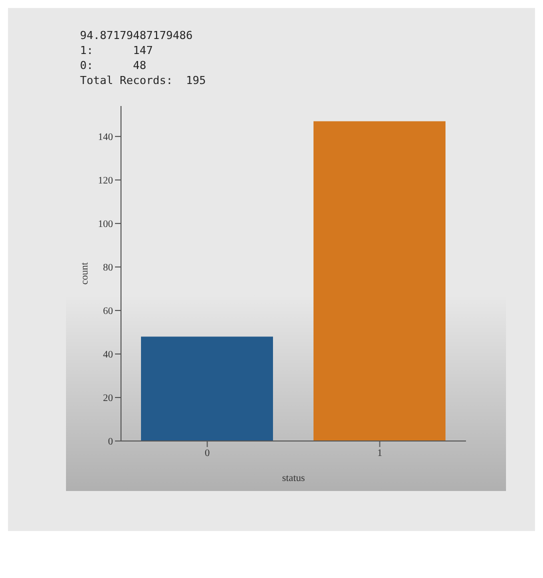  Describe the element at coordinates (108, 312) in the screenshot. I see `y-tick-label: 60` at that location.